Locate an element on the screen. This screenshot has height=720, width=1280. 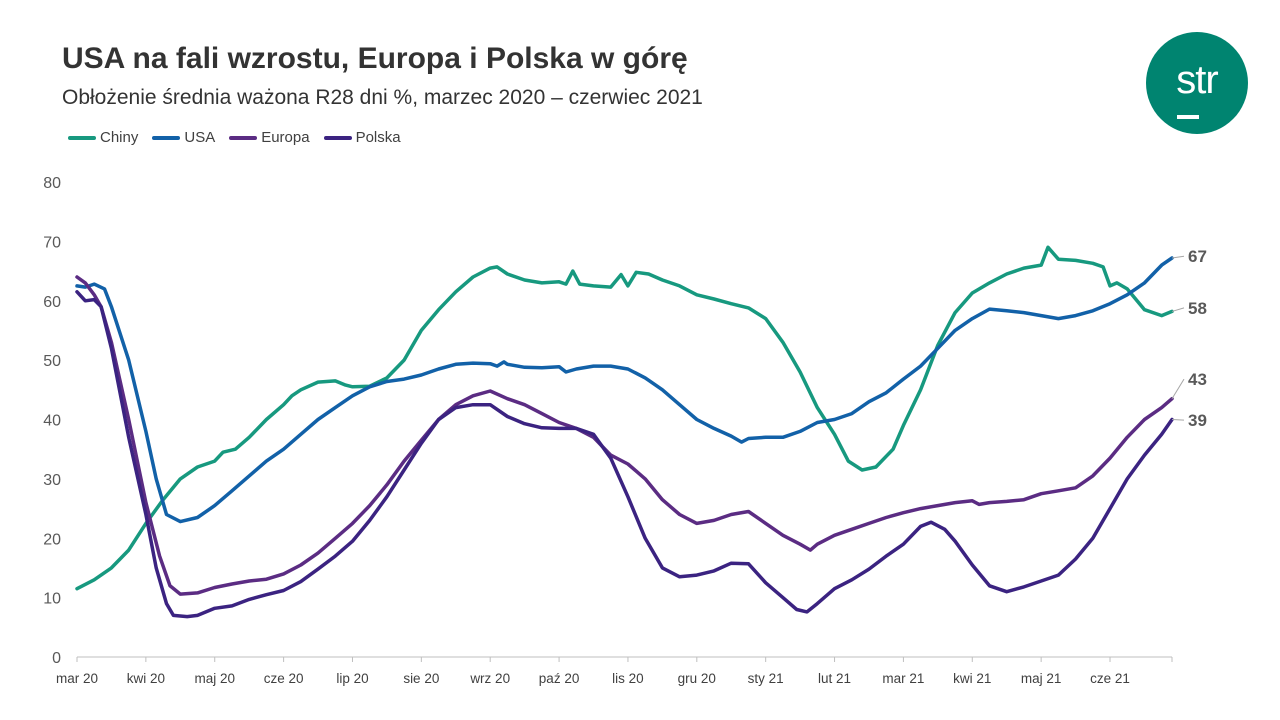
end-label-chiny: 58 is located at coordinates (1197, 308).